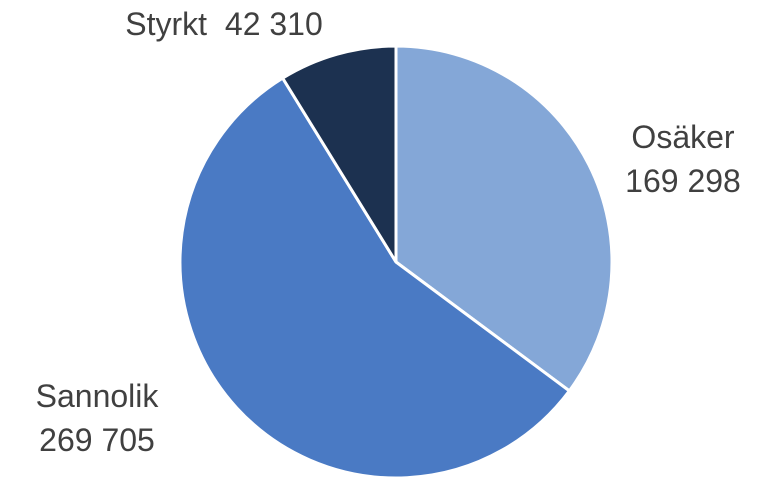 The width and height of the screenshot is (760, 477). I want to click on label-styrkt-value: 42 310, so click(274, 24).